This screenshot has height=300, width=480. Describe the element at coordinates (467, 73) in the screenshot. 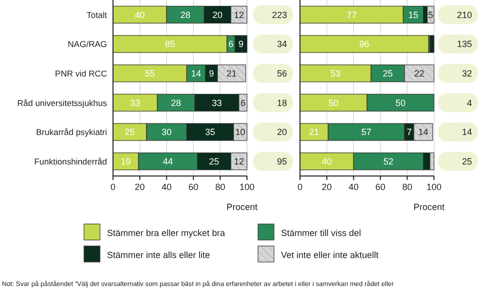

I see `text: 32` at that location.